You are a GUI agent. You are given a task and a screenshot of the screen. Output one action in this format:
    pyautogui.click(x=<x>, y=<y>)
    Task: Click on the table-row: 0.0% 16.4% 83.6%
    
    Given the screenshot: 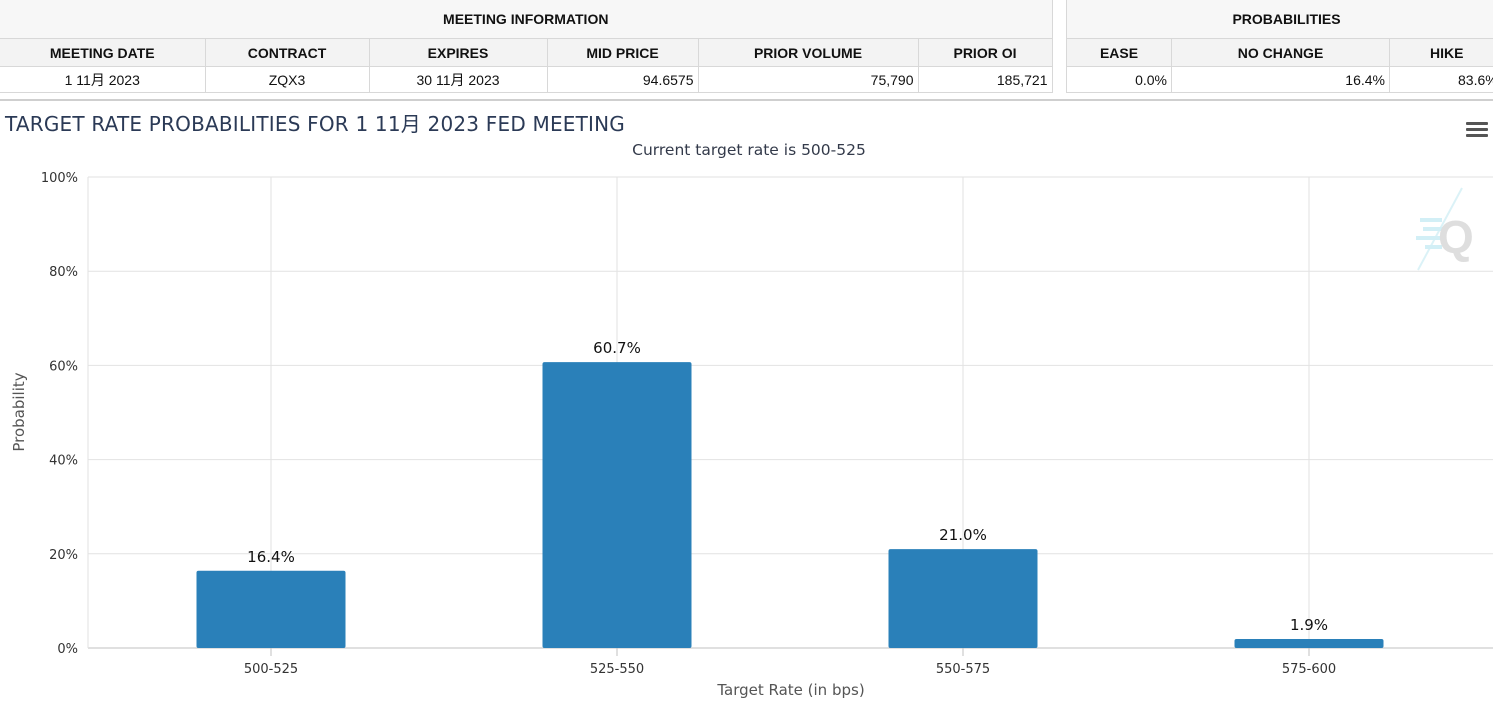 What is the action you would take?
    pyautogui.click(x=1279, y=79)
    